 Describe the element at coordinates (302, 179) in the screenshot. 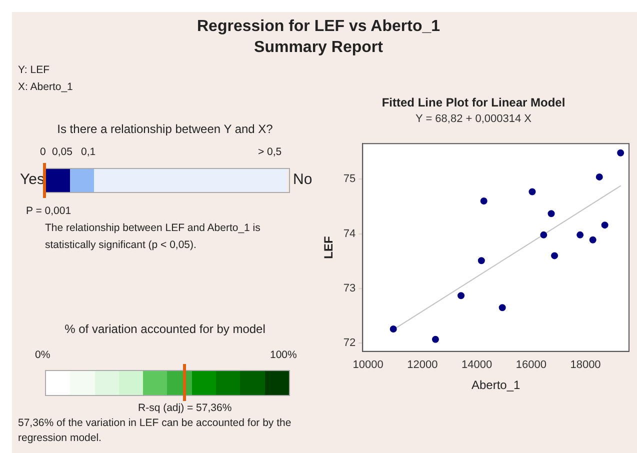

I see `text: No` at that location.